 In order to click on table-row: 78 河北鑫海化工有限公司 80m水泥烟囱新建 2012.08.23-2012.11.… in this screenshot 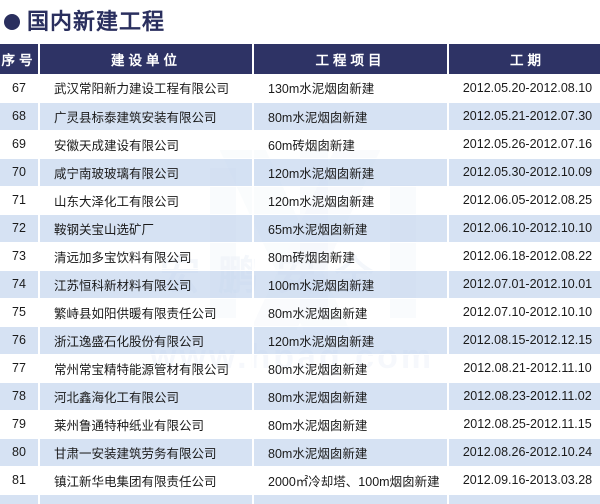, I will do `click(300, 396)`.